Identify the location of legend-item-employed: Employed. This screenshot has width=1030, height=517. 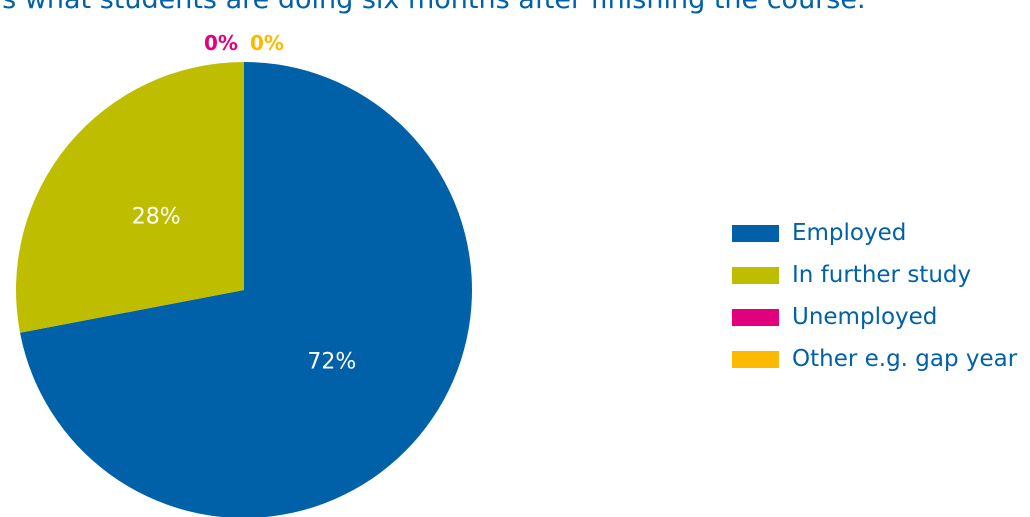
(874, 233).